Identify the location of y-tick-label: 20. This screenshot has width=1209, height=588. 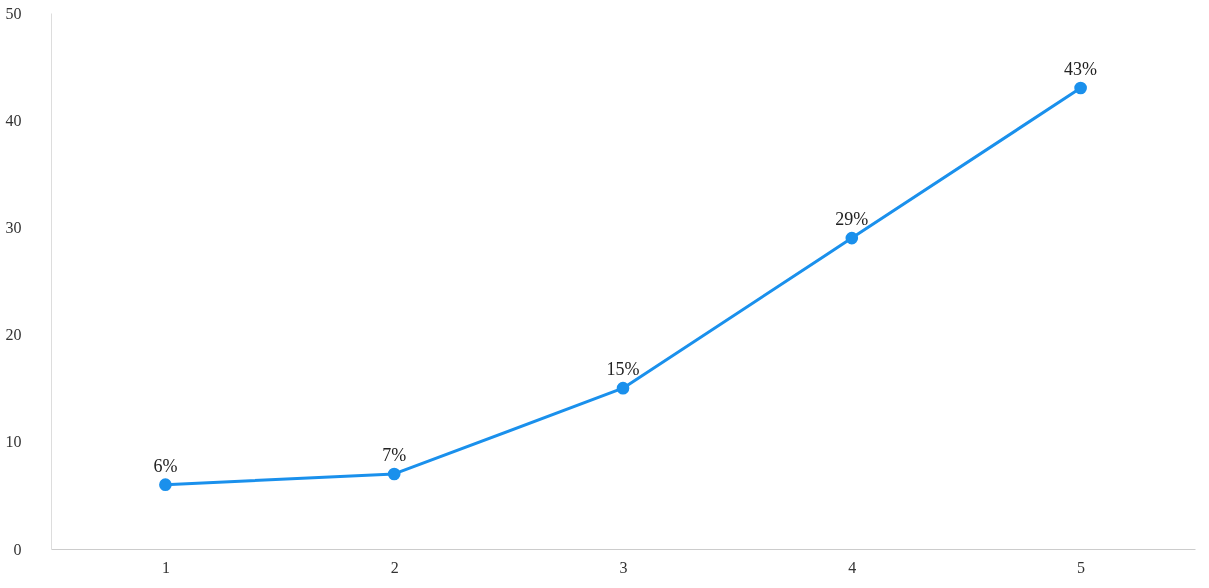
(13, 335).